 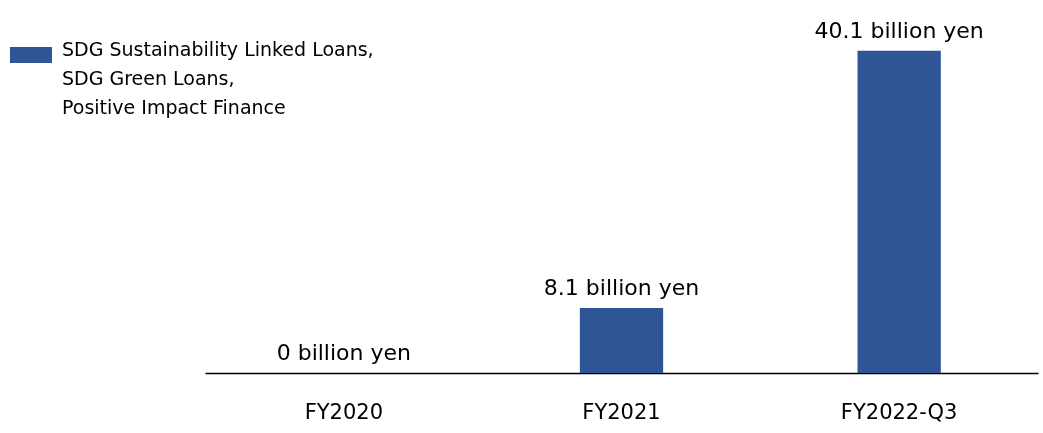 I want to click on legend-label: SDG Sustainability Linked Loans, SDG Green Loans, Positive Impact Finance, so click(x=218, y=78).